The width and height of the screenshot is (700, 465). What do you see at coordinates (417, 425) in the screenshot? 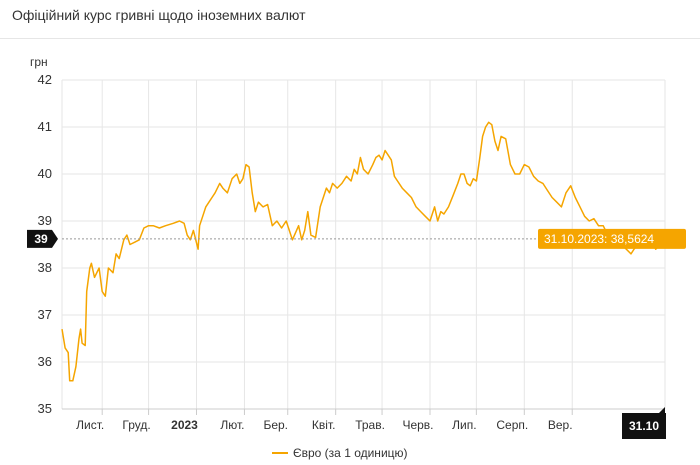
I see `x-tick-label: Черв.` at bounding box center [417, 425].